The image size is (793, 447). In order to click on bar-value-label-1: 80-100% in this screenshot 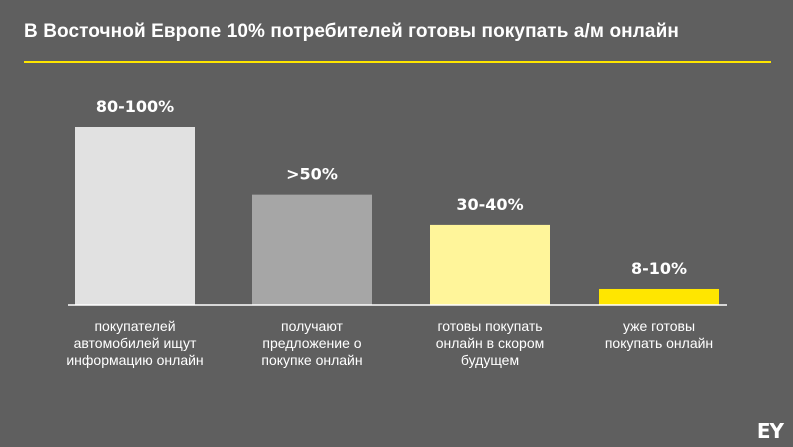, I will do `click(135, 106)`.